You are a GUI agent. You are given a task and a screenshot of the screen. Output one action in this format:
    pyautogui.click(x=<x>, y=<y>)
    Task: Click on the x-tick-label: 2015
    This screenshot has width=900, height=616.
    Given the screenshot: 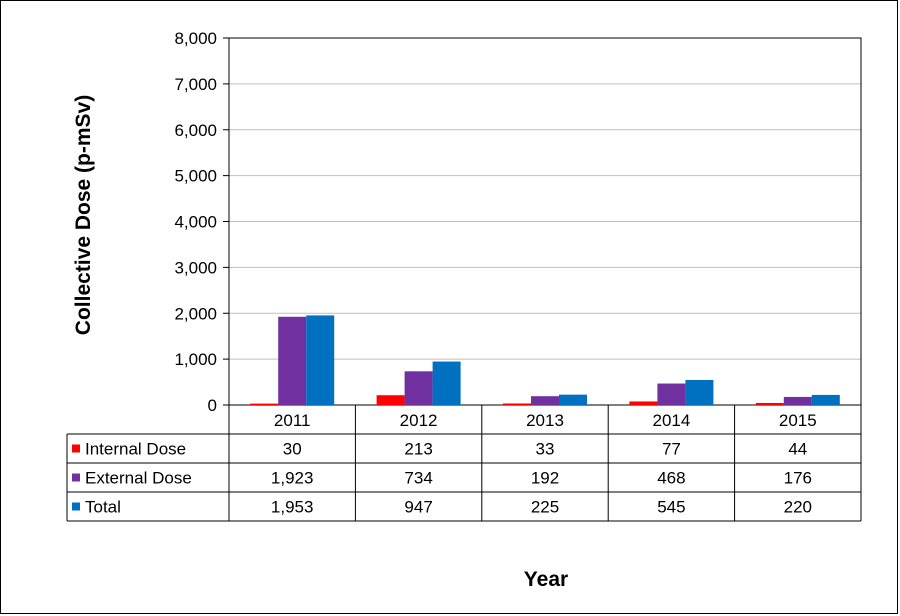 What is the action you would take?
    pyautogui.click(x=798, y=420)
    